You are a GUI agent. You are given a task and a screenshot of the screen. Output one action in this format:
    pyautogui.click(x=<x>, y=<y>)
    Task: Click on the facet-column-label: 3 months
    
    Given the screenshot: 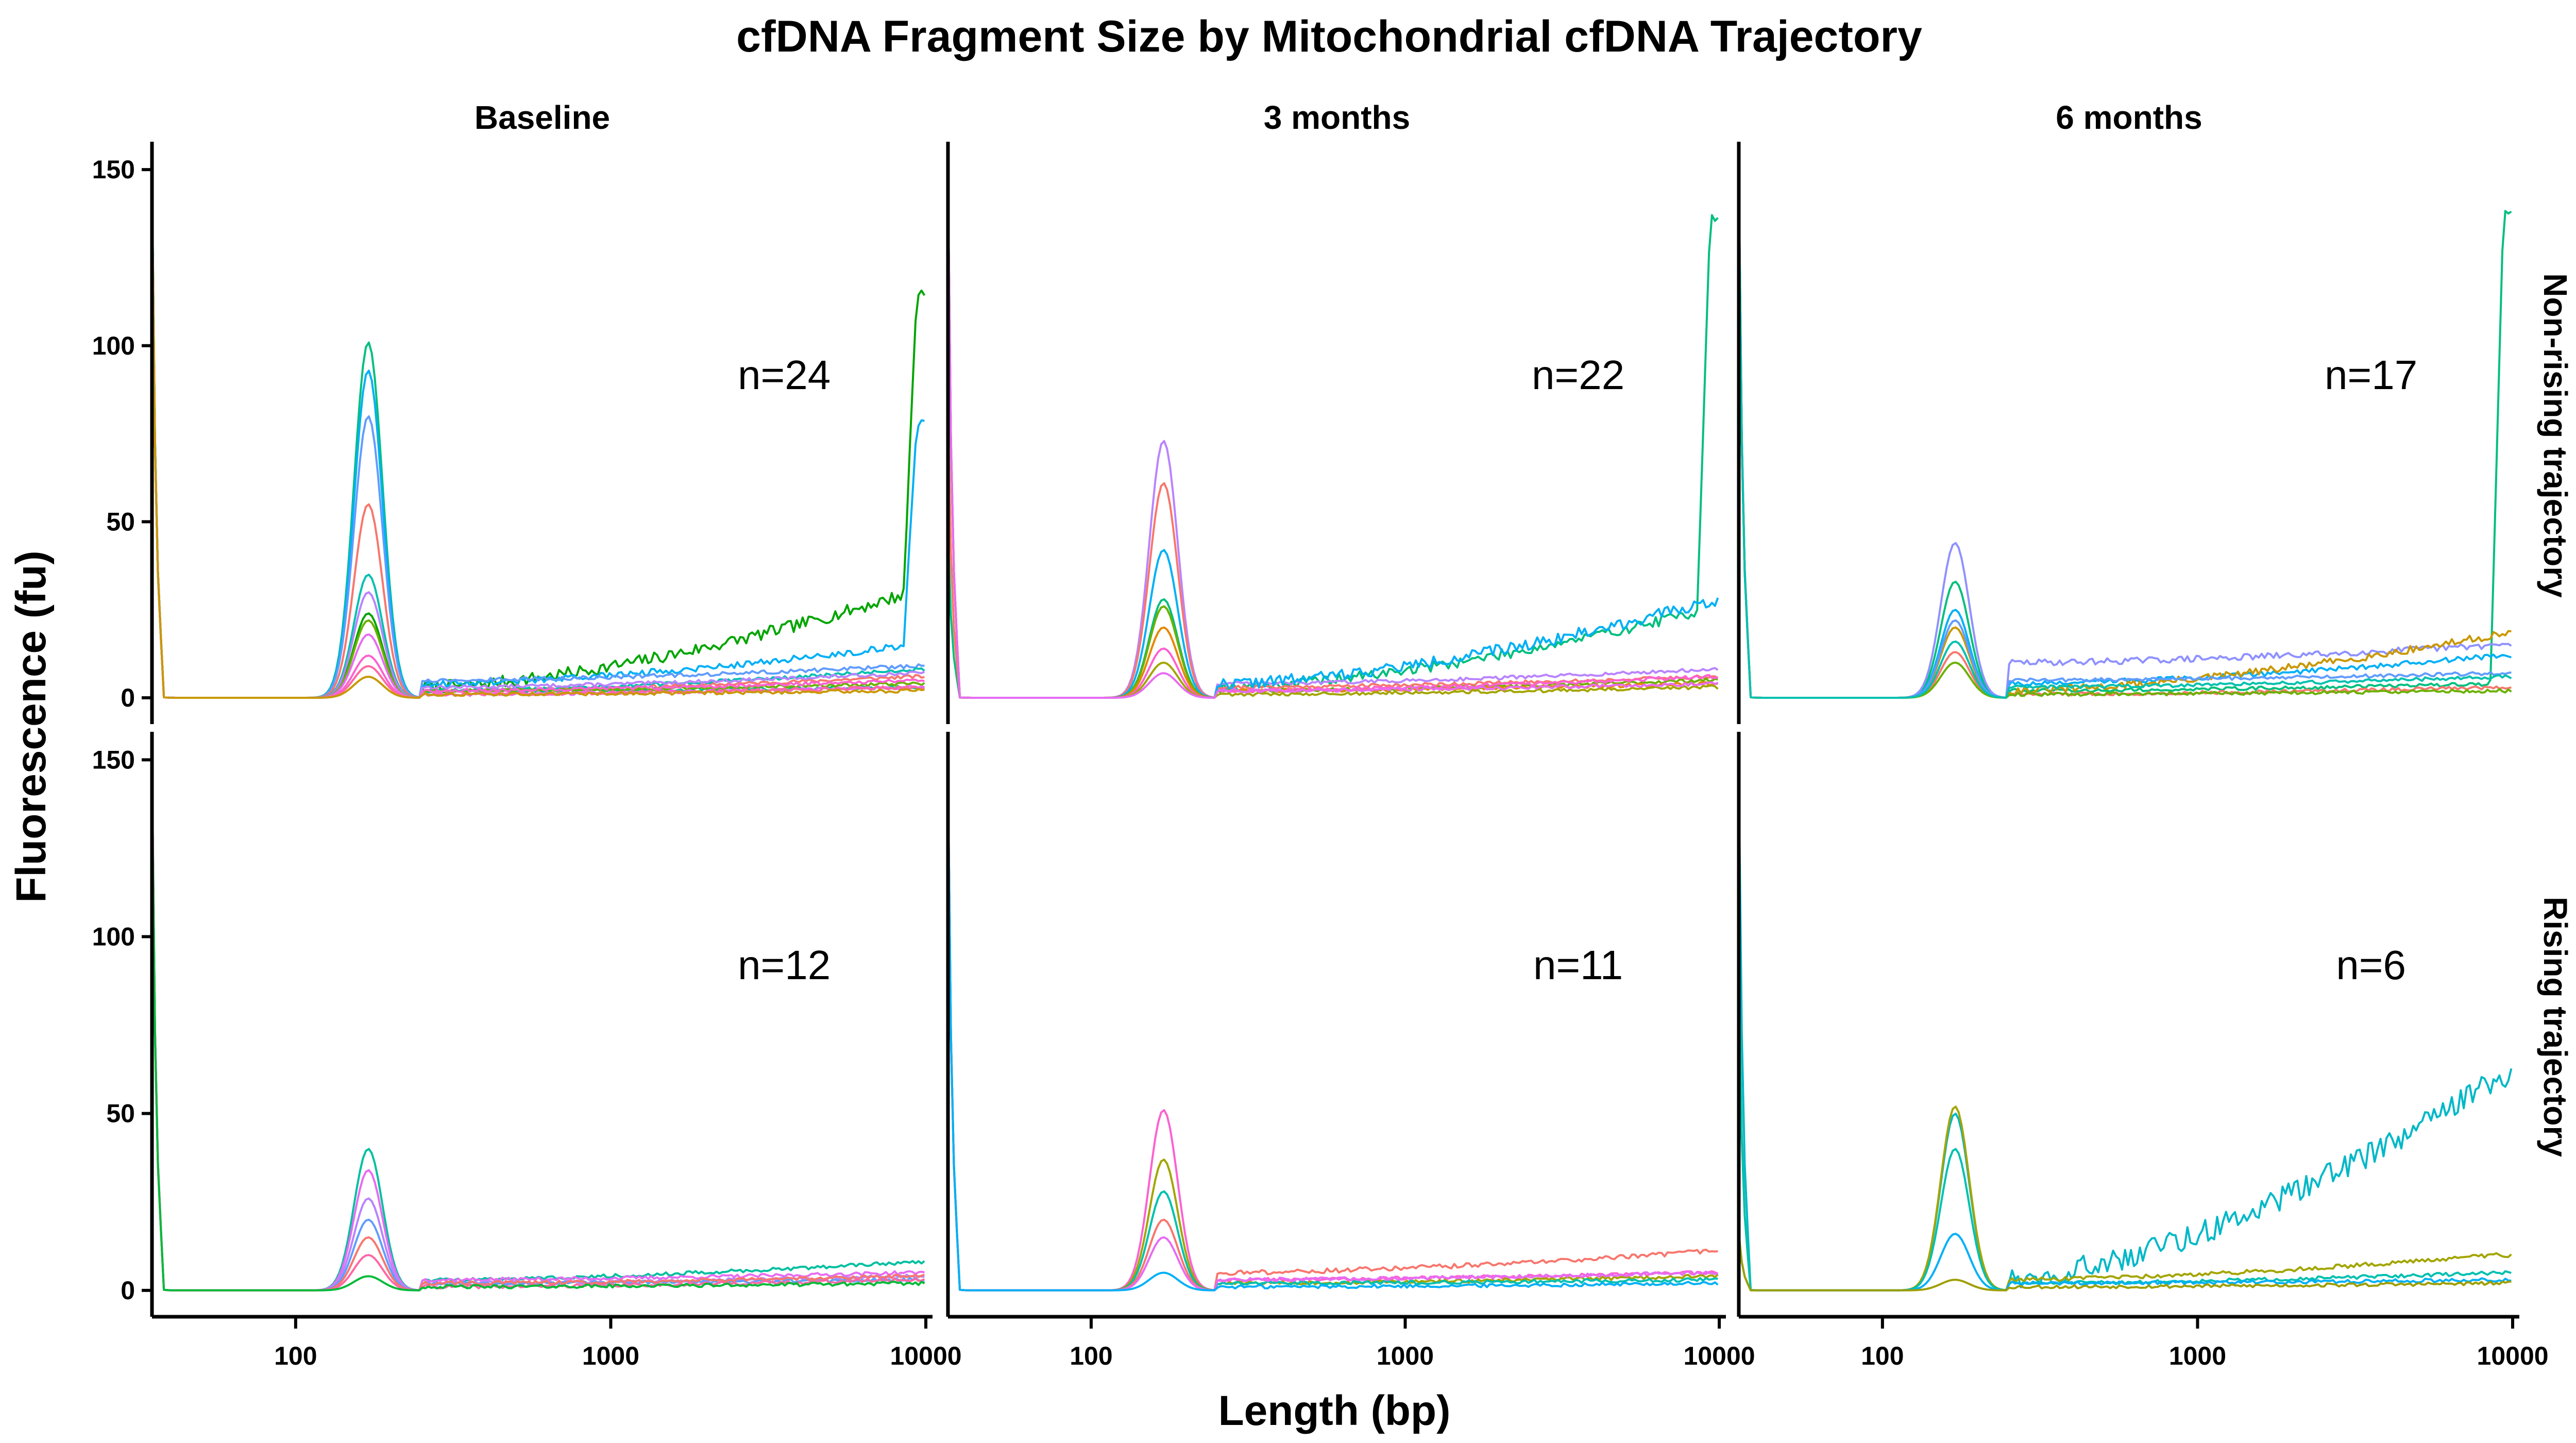 What is the action you would take?
    pyautogui.click(x=1337, y=117)
    